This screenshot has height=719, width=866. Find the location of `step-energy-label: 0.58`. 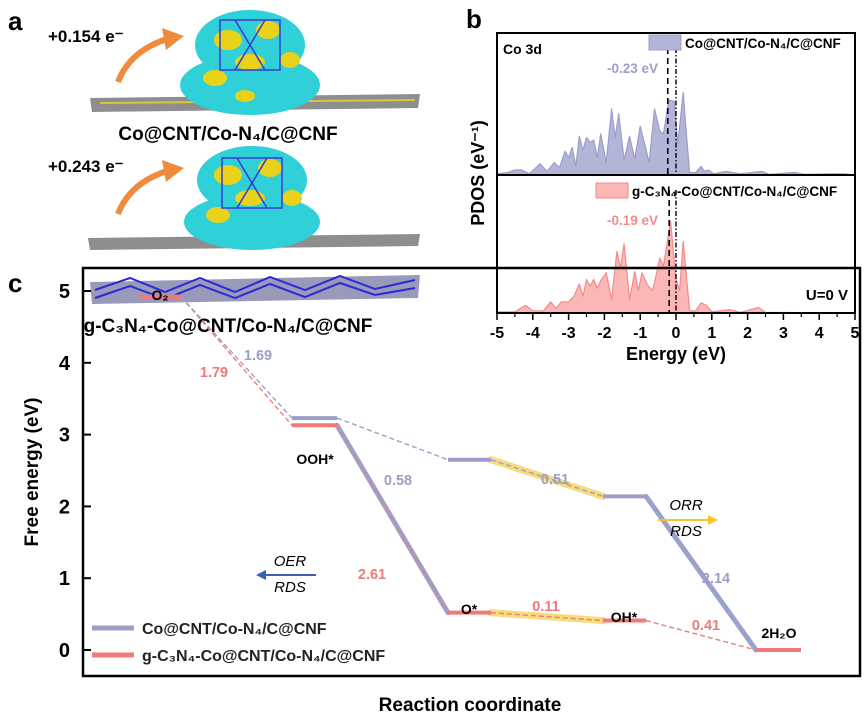

step-energy-label: 0.58 is located at coordinates (398, 481).